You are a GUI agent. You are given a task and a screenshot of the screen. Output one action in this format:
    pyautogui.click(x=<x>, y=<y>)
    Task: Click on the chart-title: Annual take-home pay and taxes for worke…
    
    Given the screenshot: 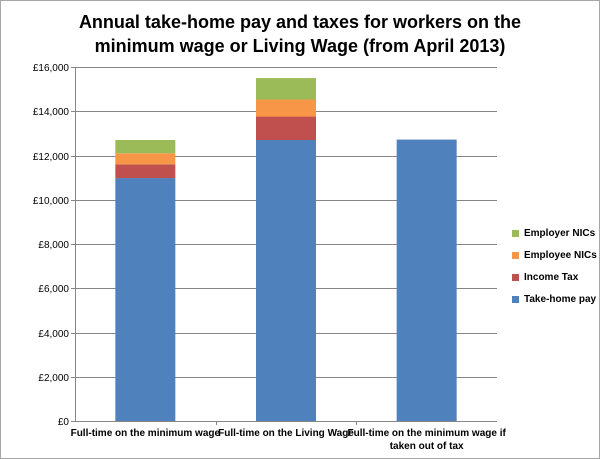 What is the action you would take?
    pyautogui.click(x=300, y=34)
    